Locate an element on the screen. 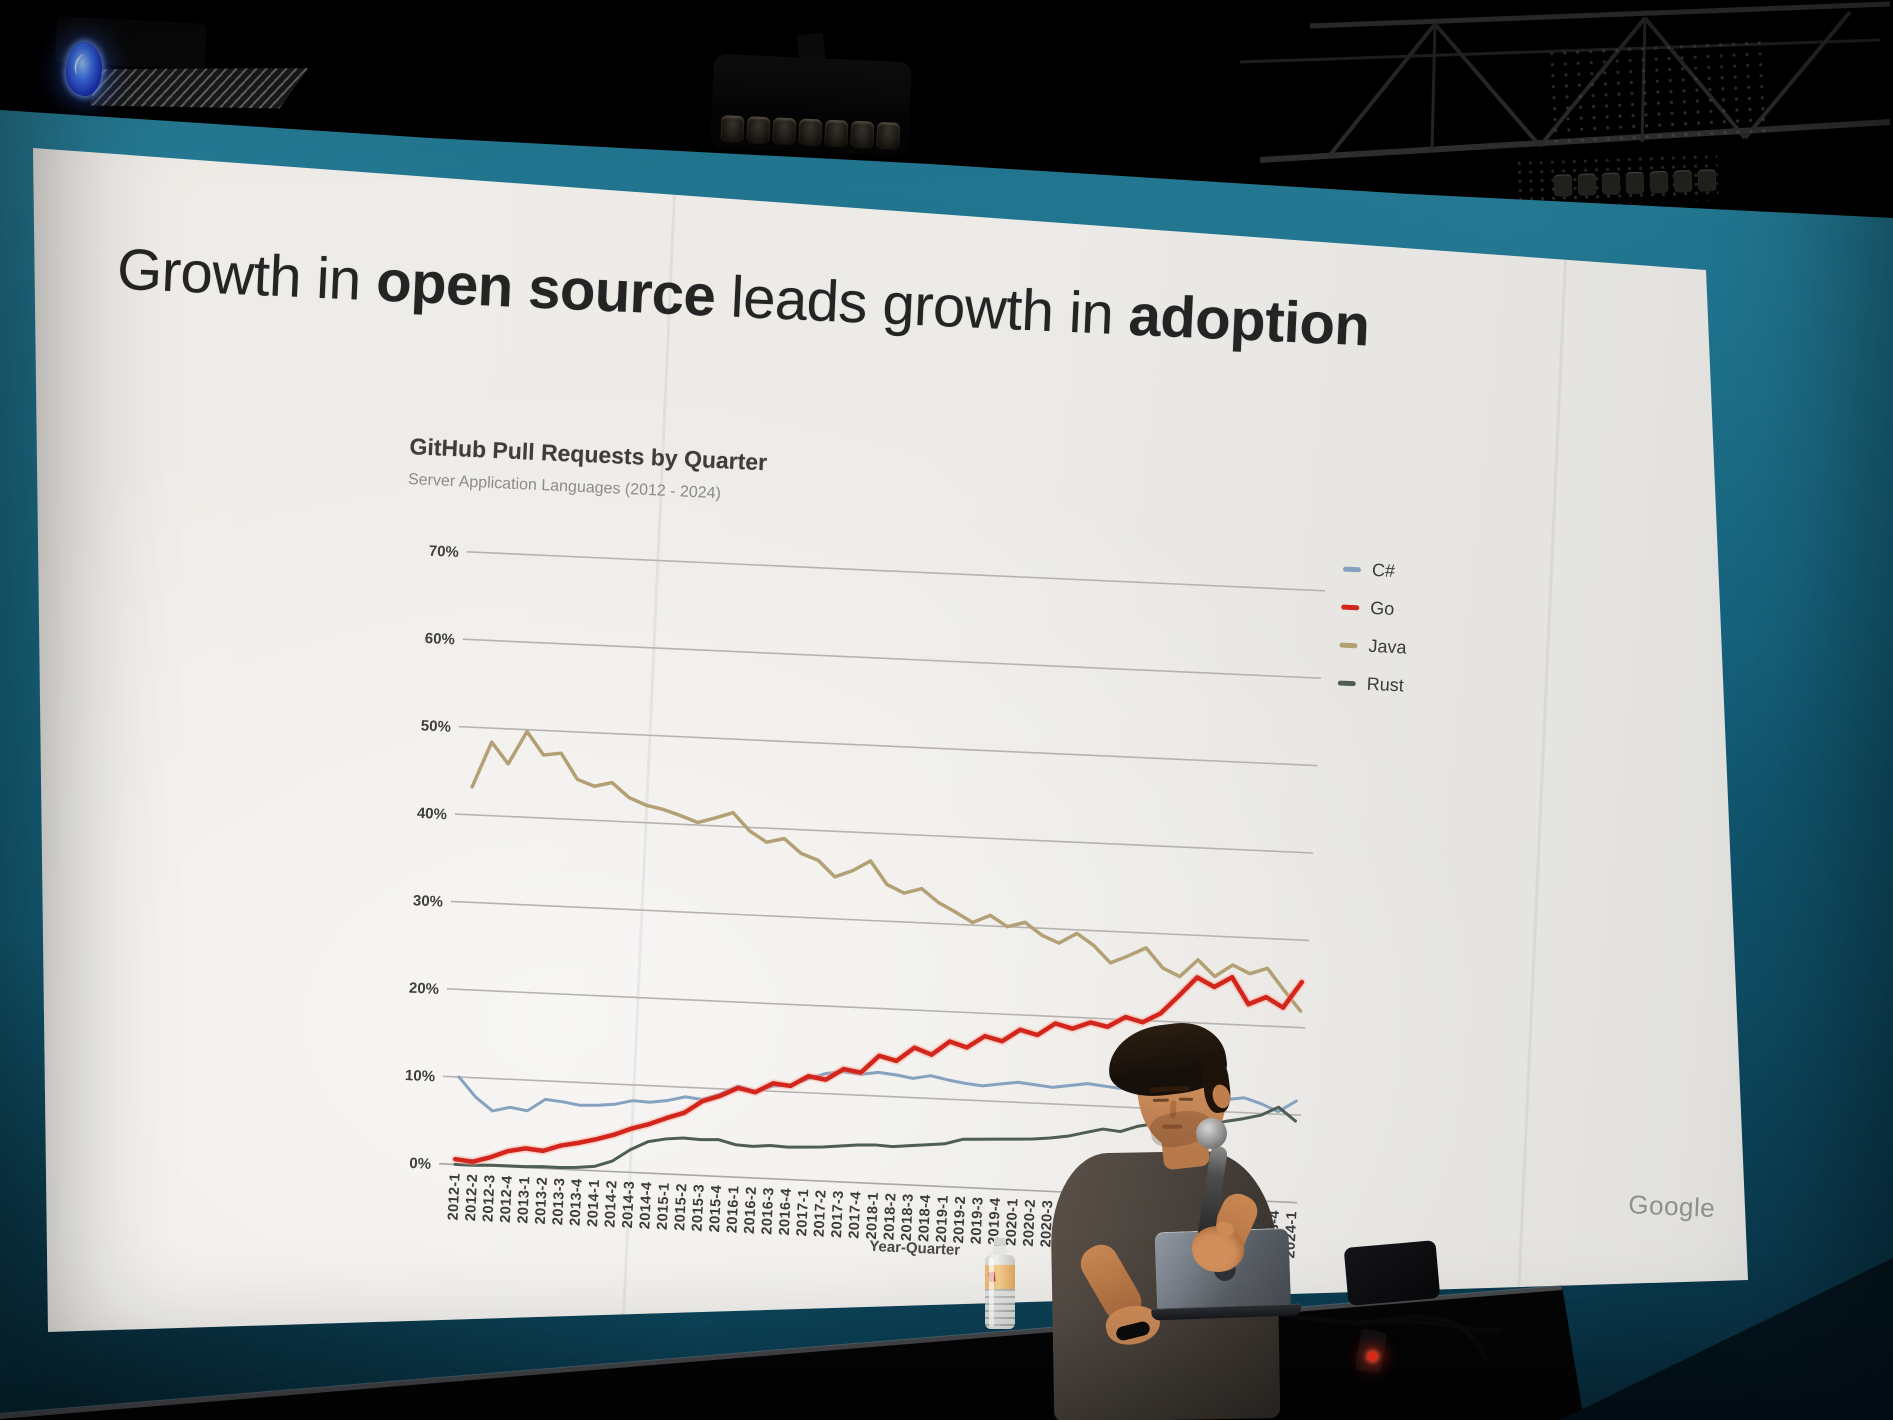 This screenshot has width=1893, height=1420. x-tick-label: 2012-3 is located at coordinates (489, 1198).